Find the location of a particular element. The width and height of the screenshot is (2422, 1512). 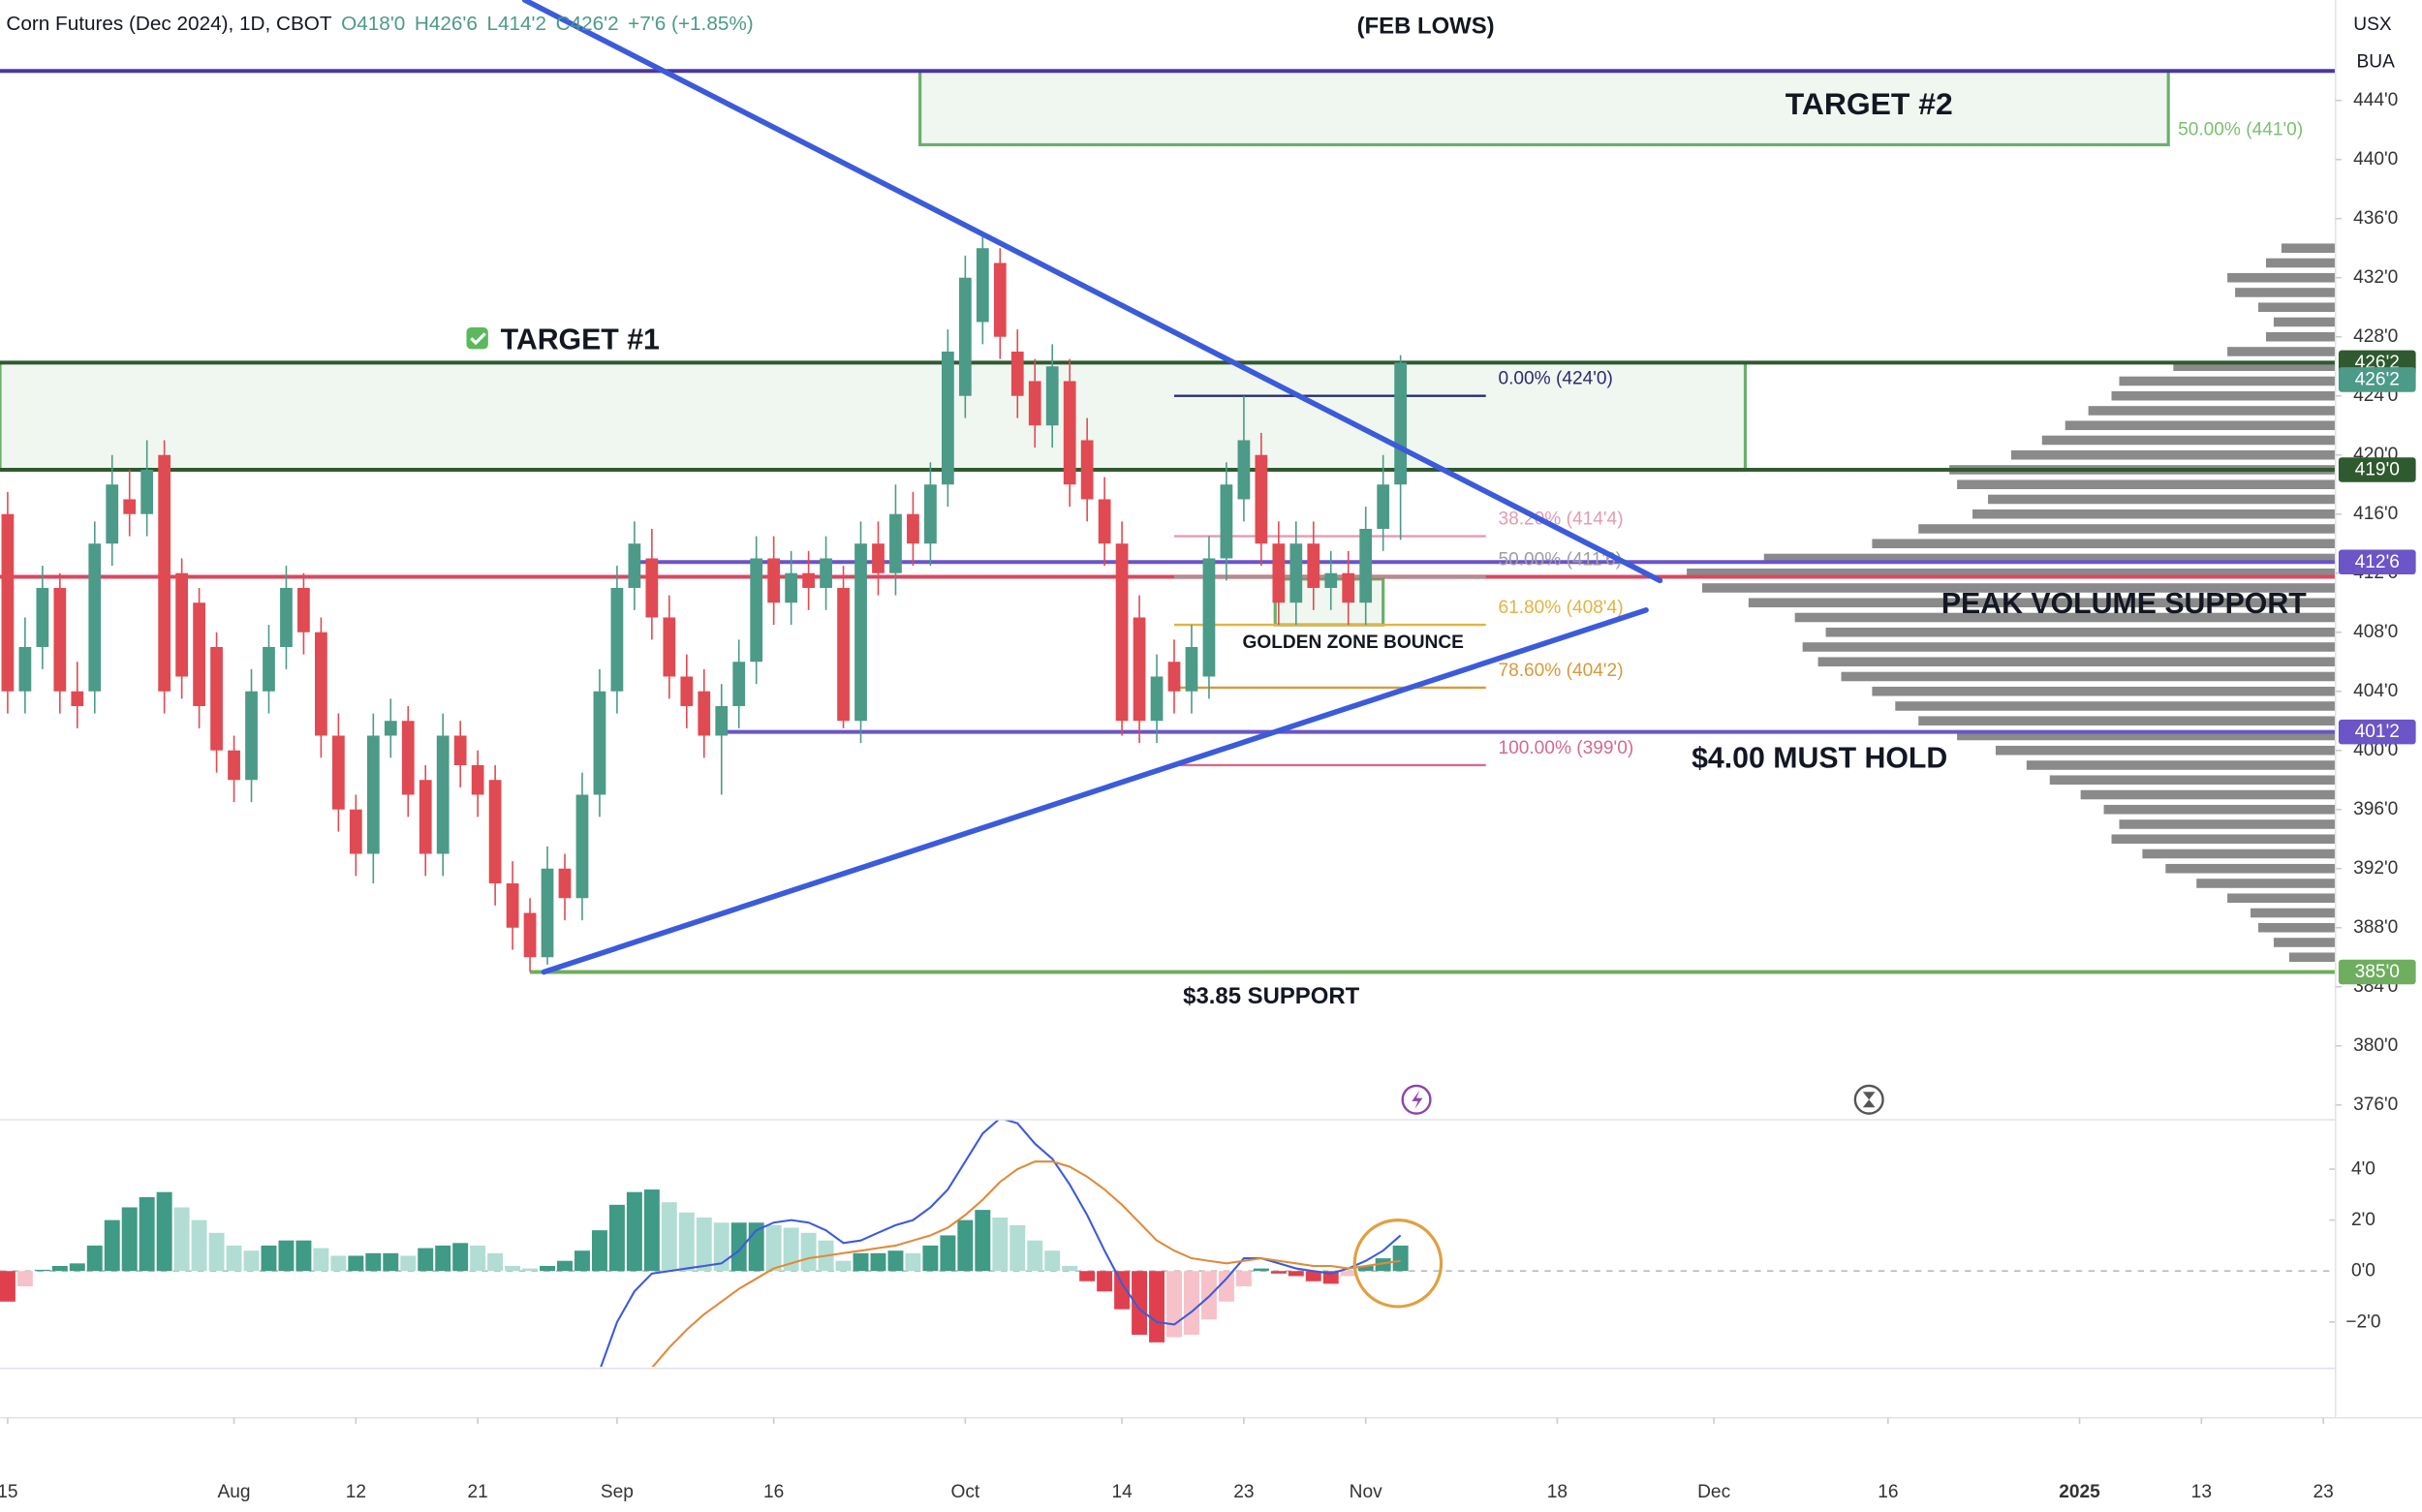

macd-tick-label: 2'0 is located at coordinates (2363, 1220).